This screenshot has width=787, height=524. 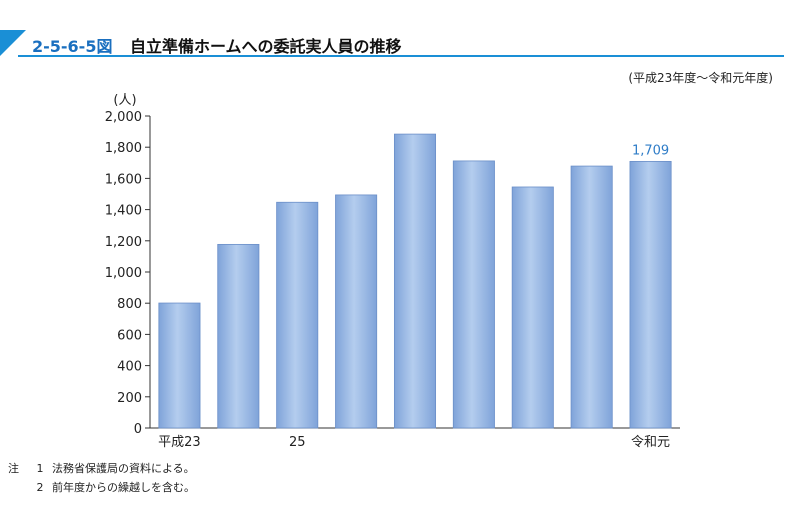 What do you see at coordinates (129, 367) in the screenshot?
I see `y-tick-label: 400` at bounding box center [129, 367].